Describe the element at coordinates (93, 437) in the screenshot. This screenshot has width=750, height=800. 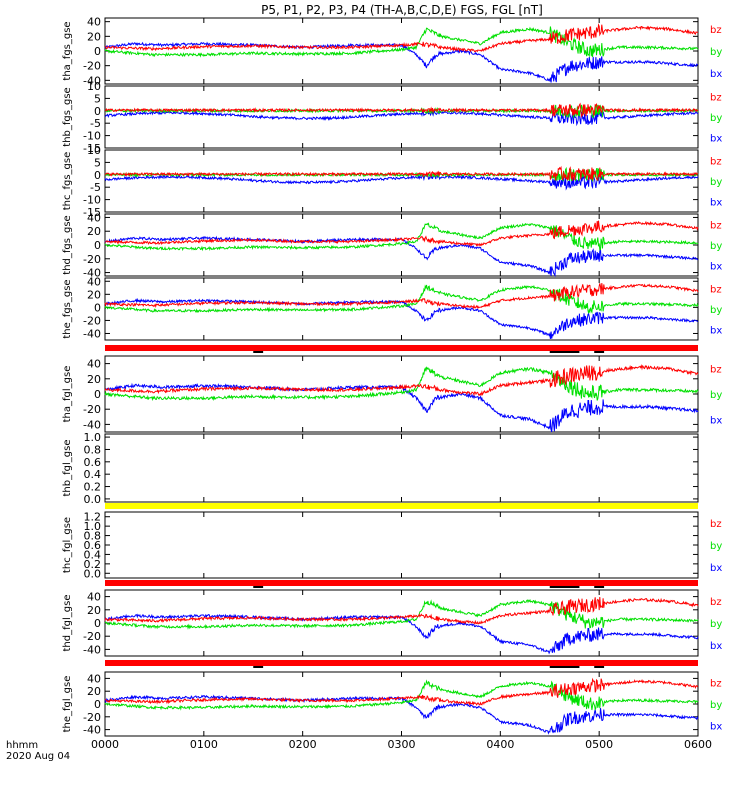
I see `y-tick-label: 1.0` at that location.